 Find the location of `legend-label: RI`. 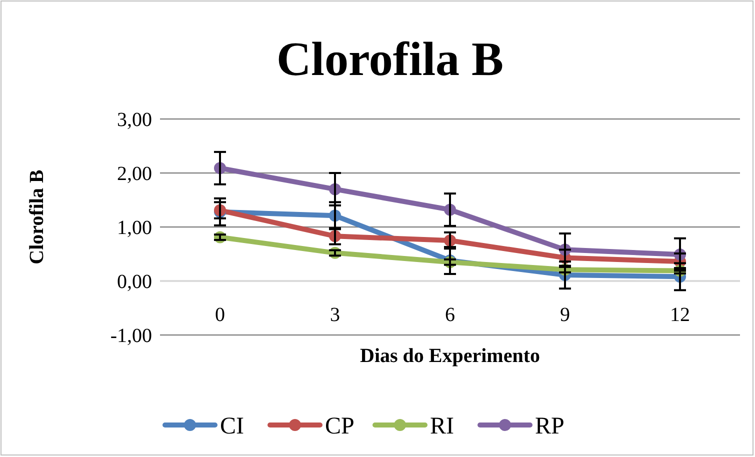

legend-label: RI is located at coordinates (442, 426).